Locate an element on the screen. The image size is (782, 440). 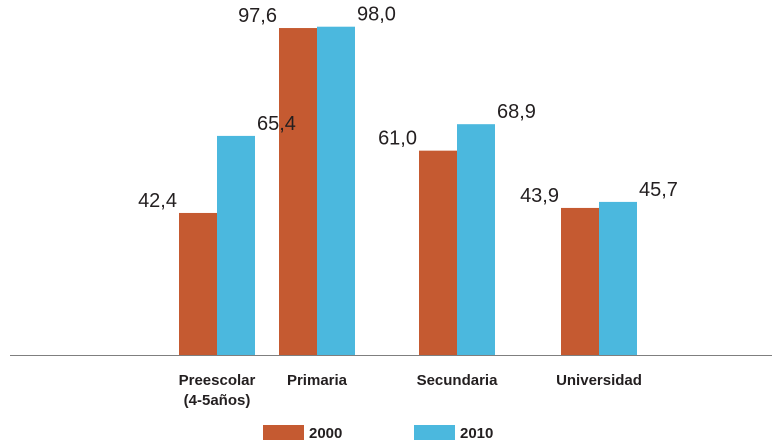
value-label-2010-0: 65,4 is located at coordinates (276, 124).